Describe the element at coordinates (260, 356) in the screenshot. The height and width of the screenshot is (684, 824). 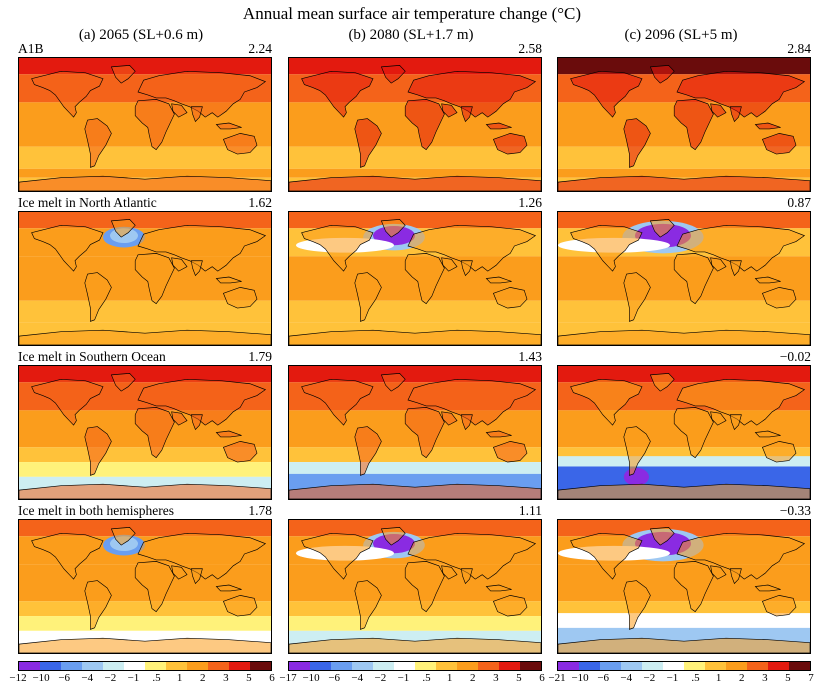
I see `global-mean-so-2065: 1.79` at that location.